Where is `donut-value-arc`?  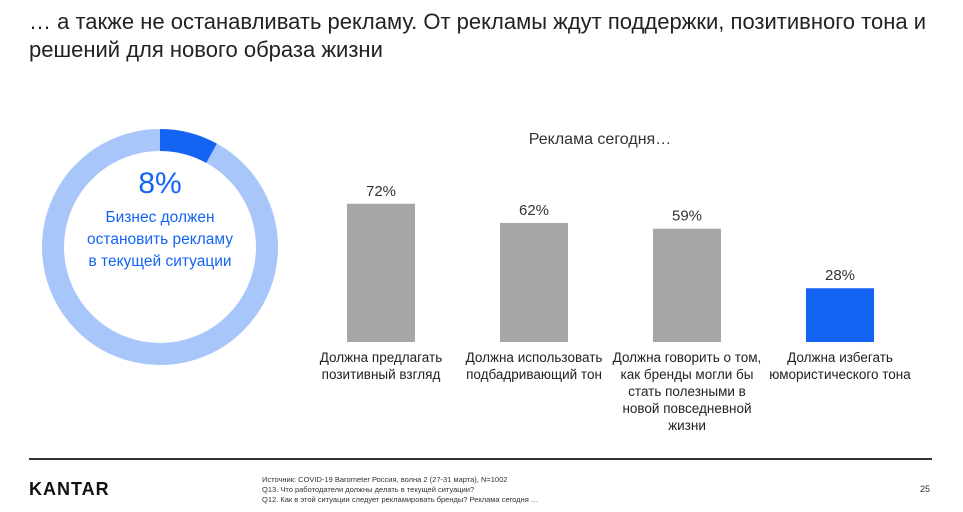
donut-value-arc is located at coordinates (160, 247).